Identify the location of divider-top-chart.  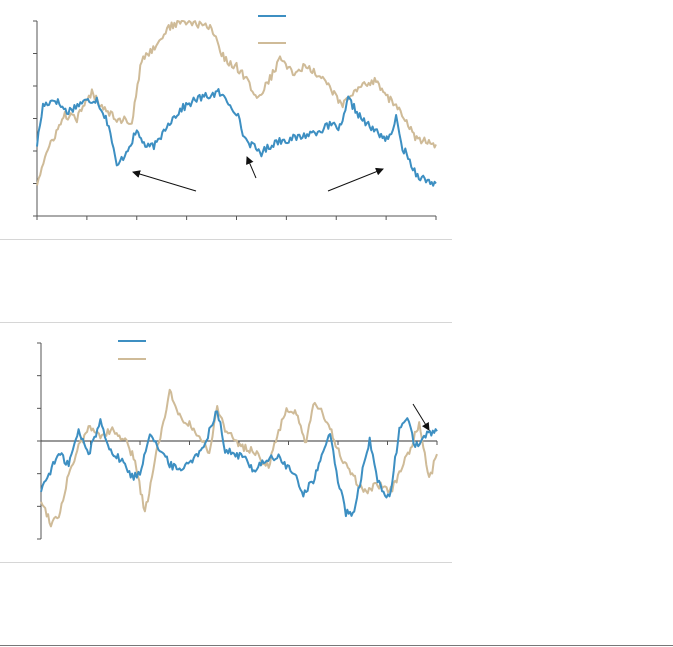
(226, 239).